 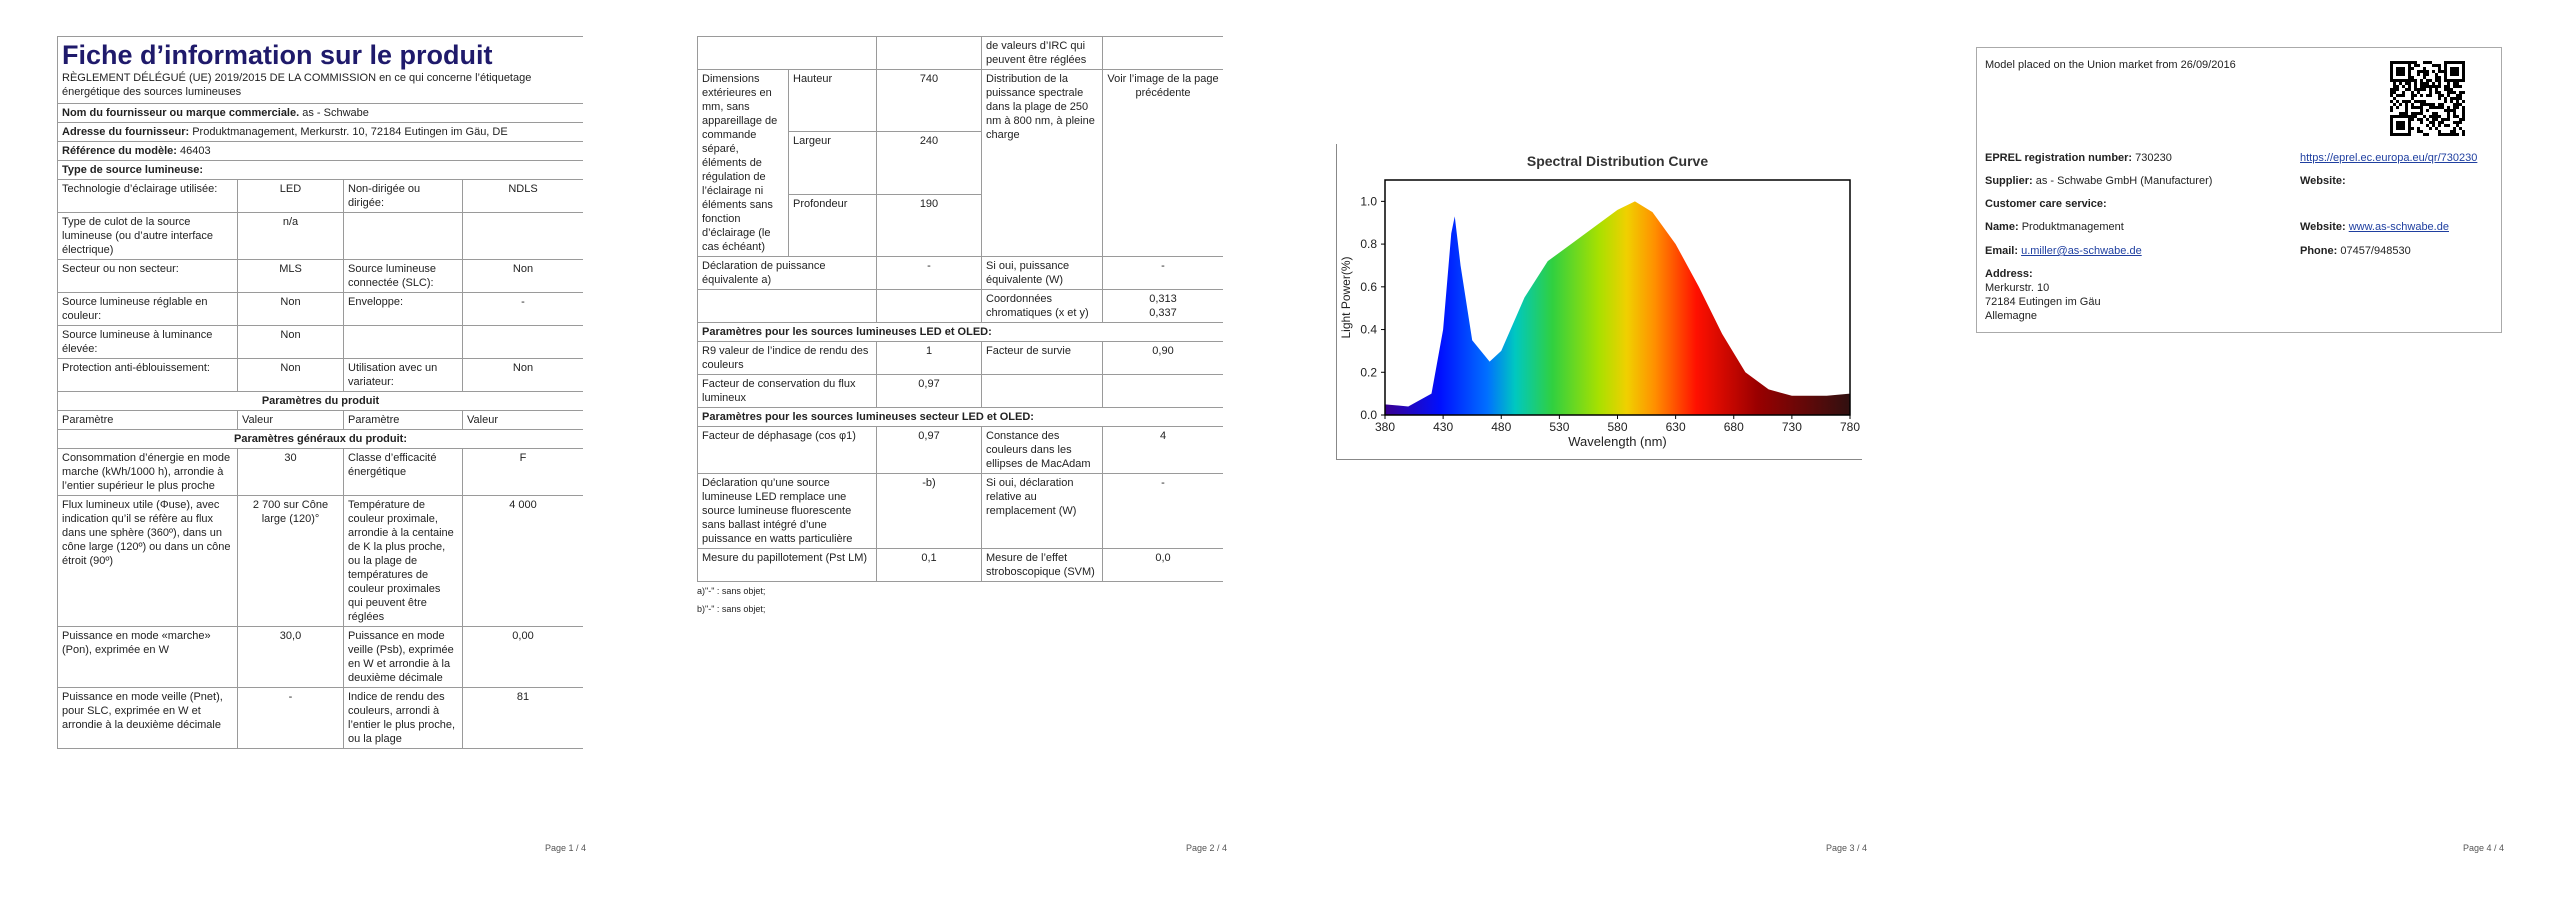 What do you see at coordinates (1042, 358) in the screenshot?
I see `text: Facteur de survie` at bounding box center [1042, 358].